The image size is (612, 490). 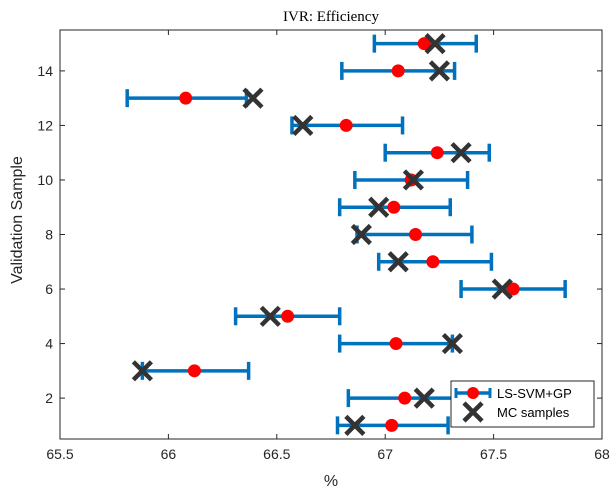 What do you see at coordinates (169, 454) in the screenshot?
I see `x-tick-label: 66` at bounding box center [169, 454].